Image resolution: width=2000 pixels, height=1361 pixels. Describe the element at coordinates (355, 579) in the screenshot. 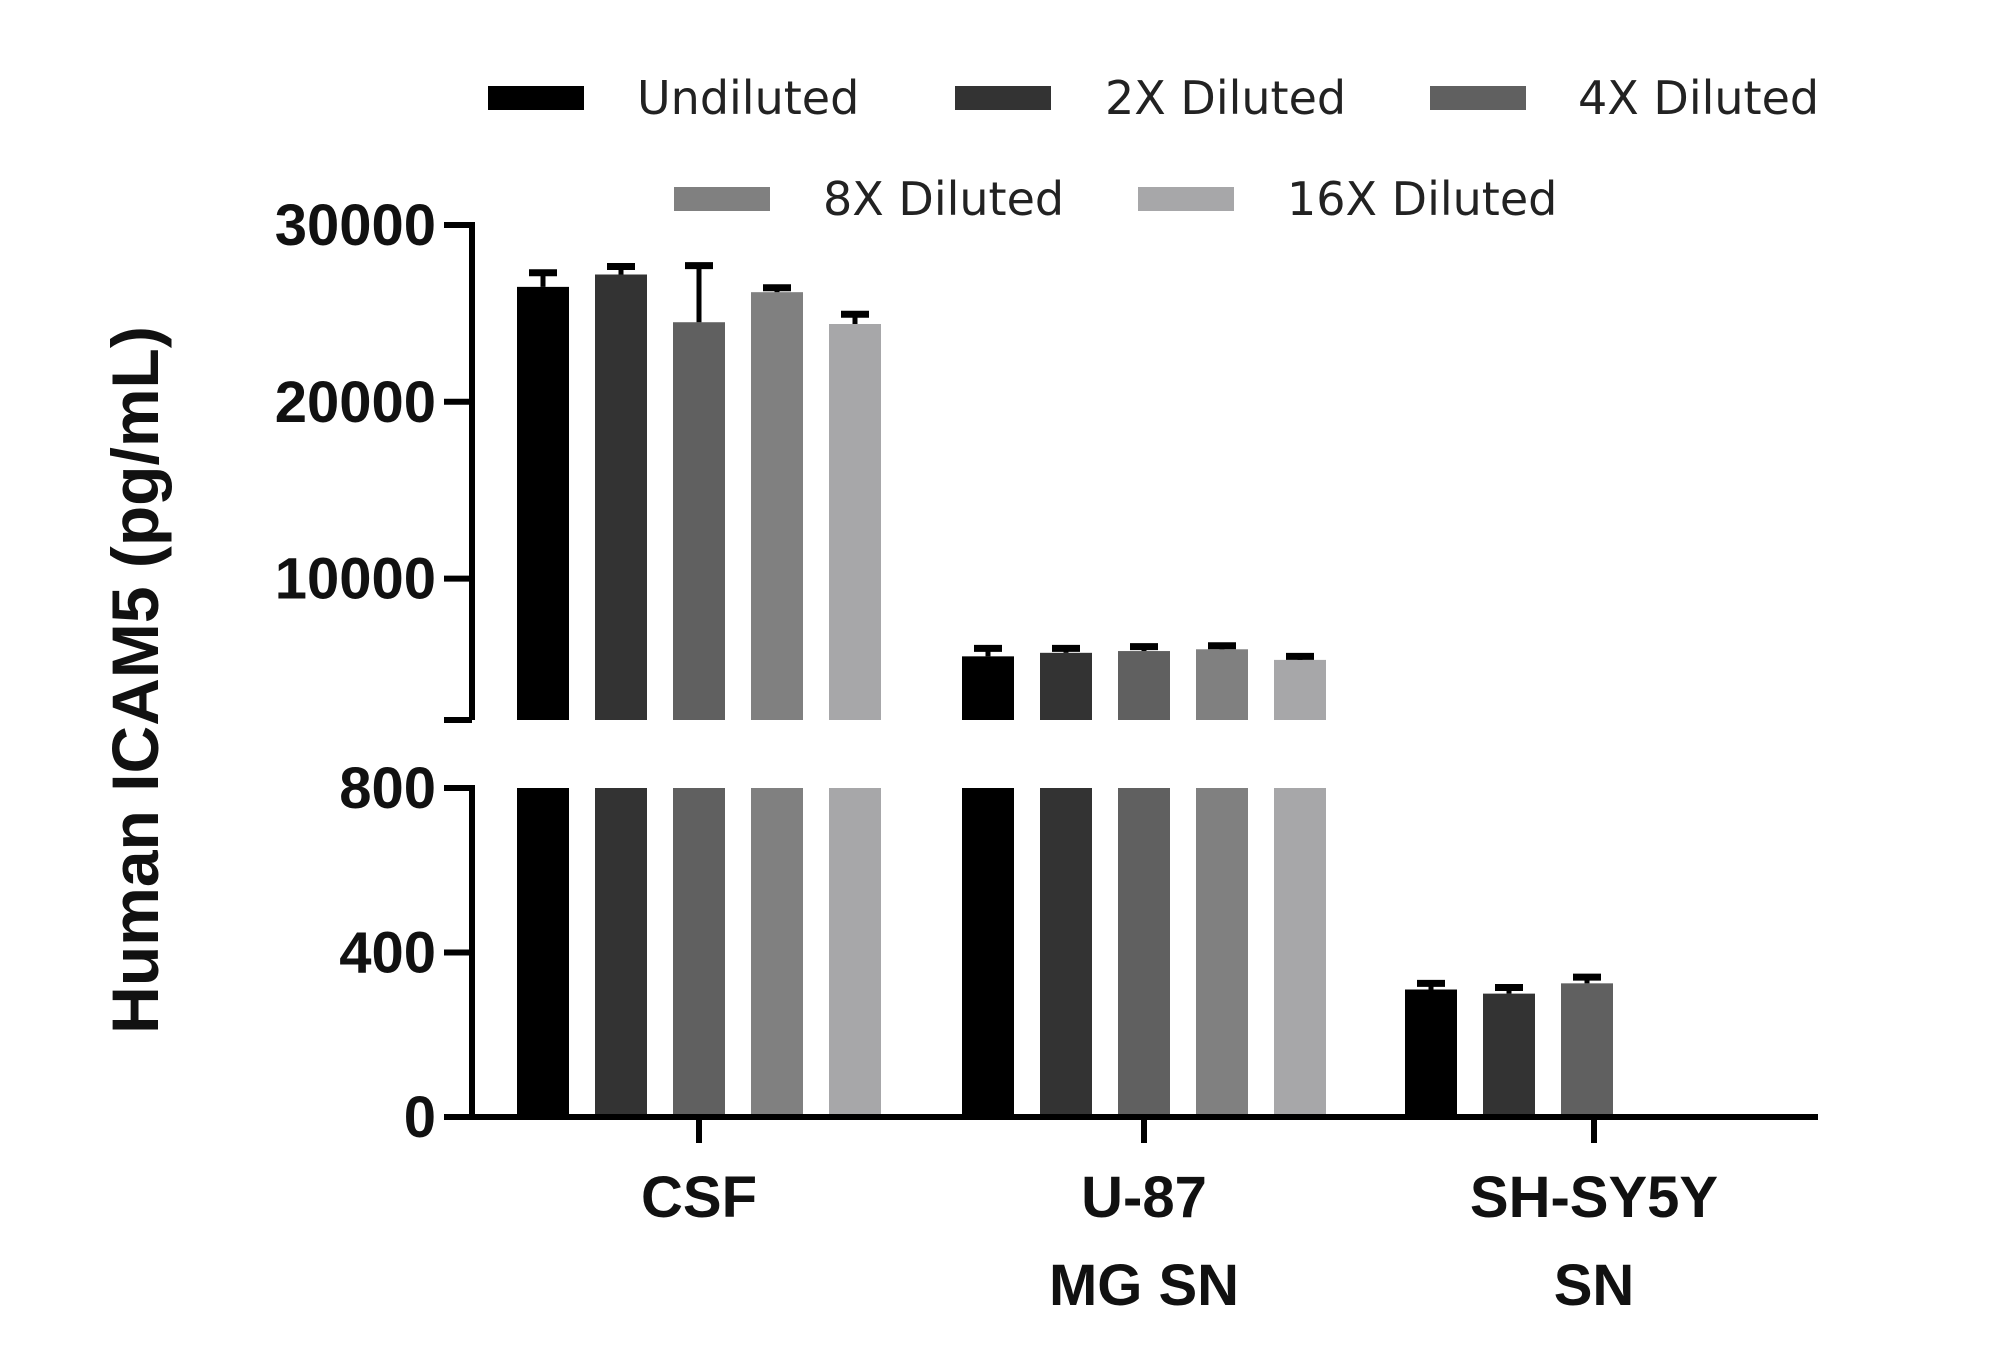

I see `y-tick-label: 10000` at that location.